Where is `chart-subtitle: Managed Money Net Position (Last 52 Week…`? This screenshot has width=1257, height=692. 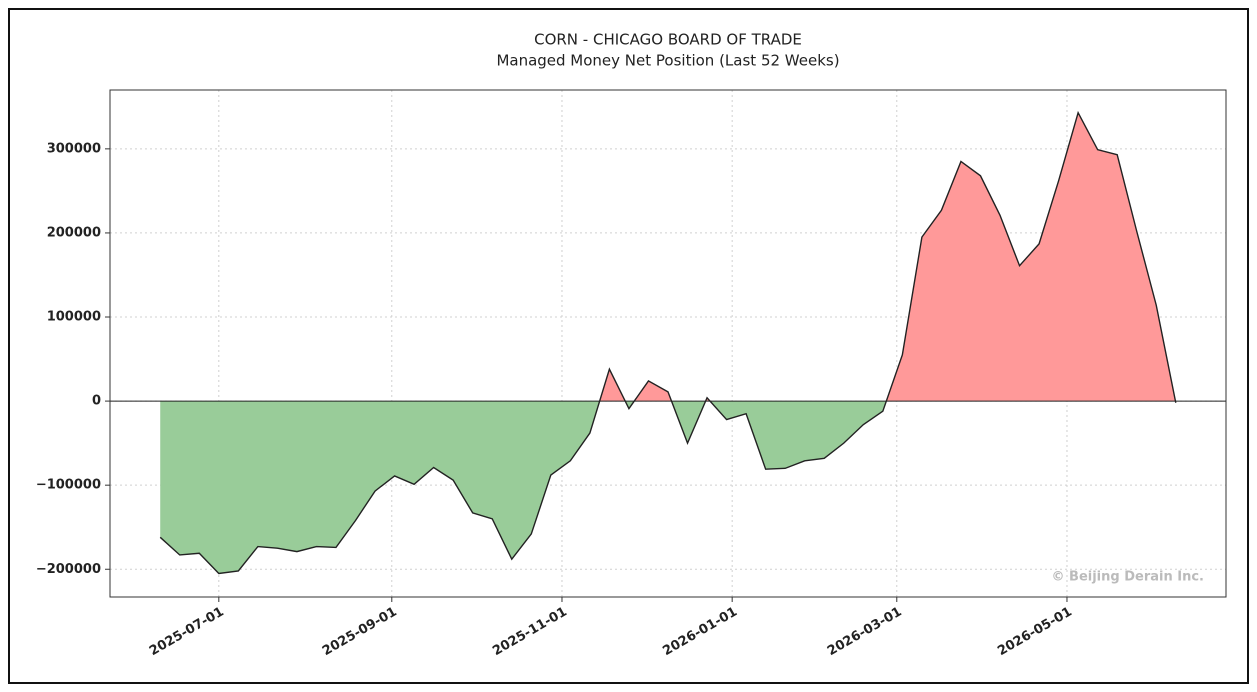
chart-subtitle: Managed Money Net Position (Last 52 Week… is located at coordinates (667, 61).